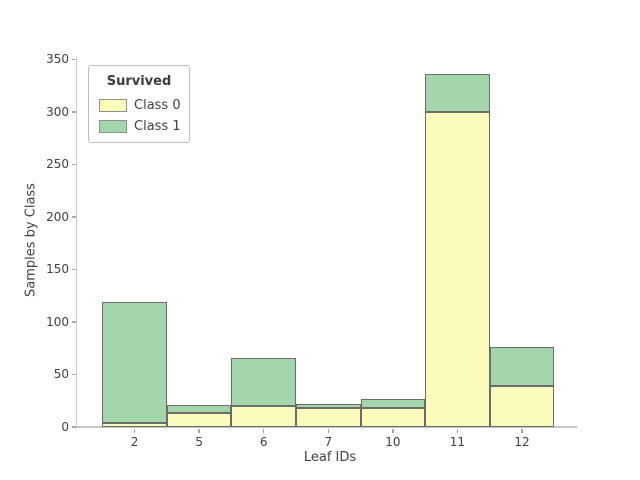 Image resolution: width=640 pixels, height=480 pixels. What do you see at coordinates (522, 442) in the screenshot?
I see `x-tick-label-12: 12` at bounding box center [522, 442].